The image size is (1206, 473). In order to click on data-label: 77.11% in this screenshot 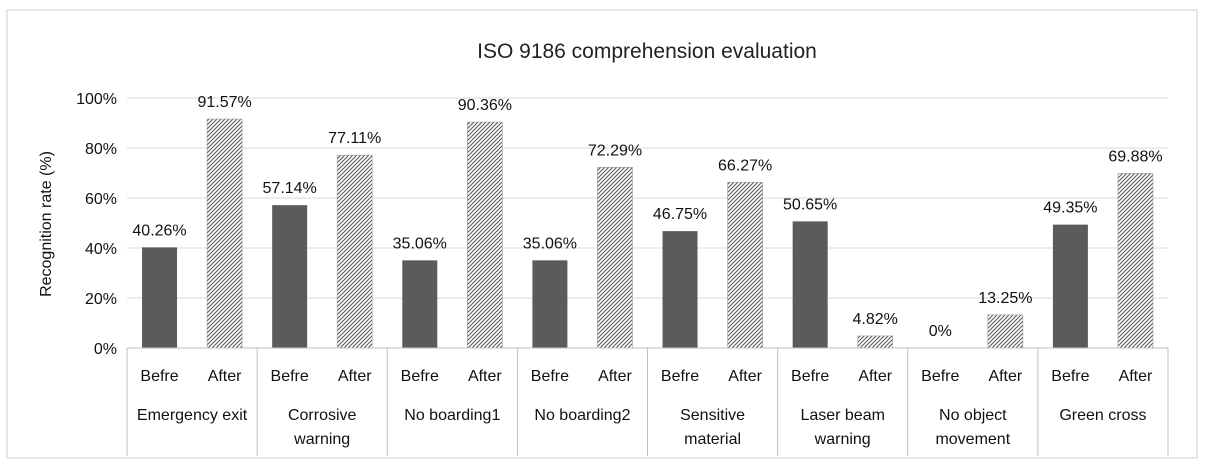, I will do `click(354, 138)`.